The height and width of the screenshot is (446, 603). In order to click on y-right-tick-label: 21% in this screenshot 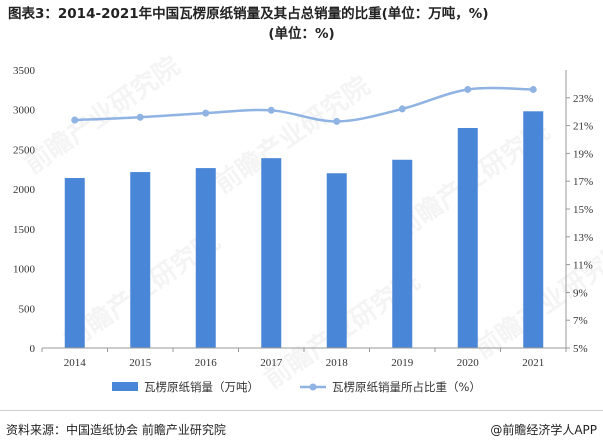, I will do `click(583, 127)`.